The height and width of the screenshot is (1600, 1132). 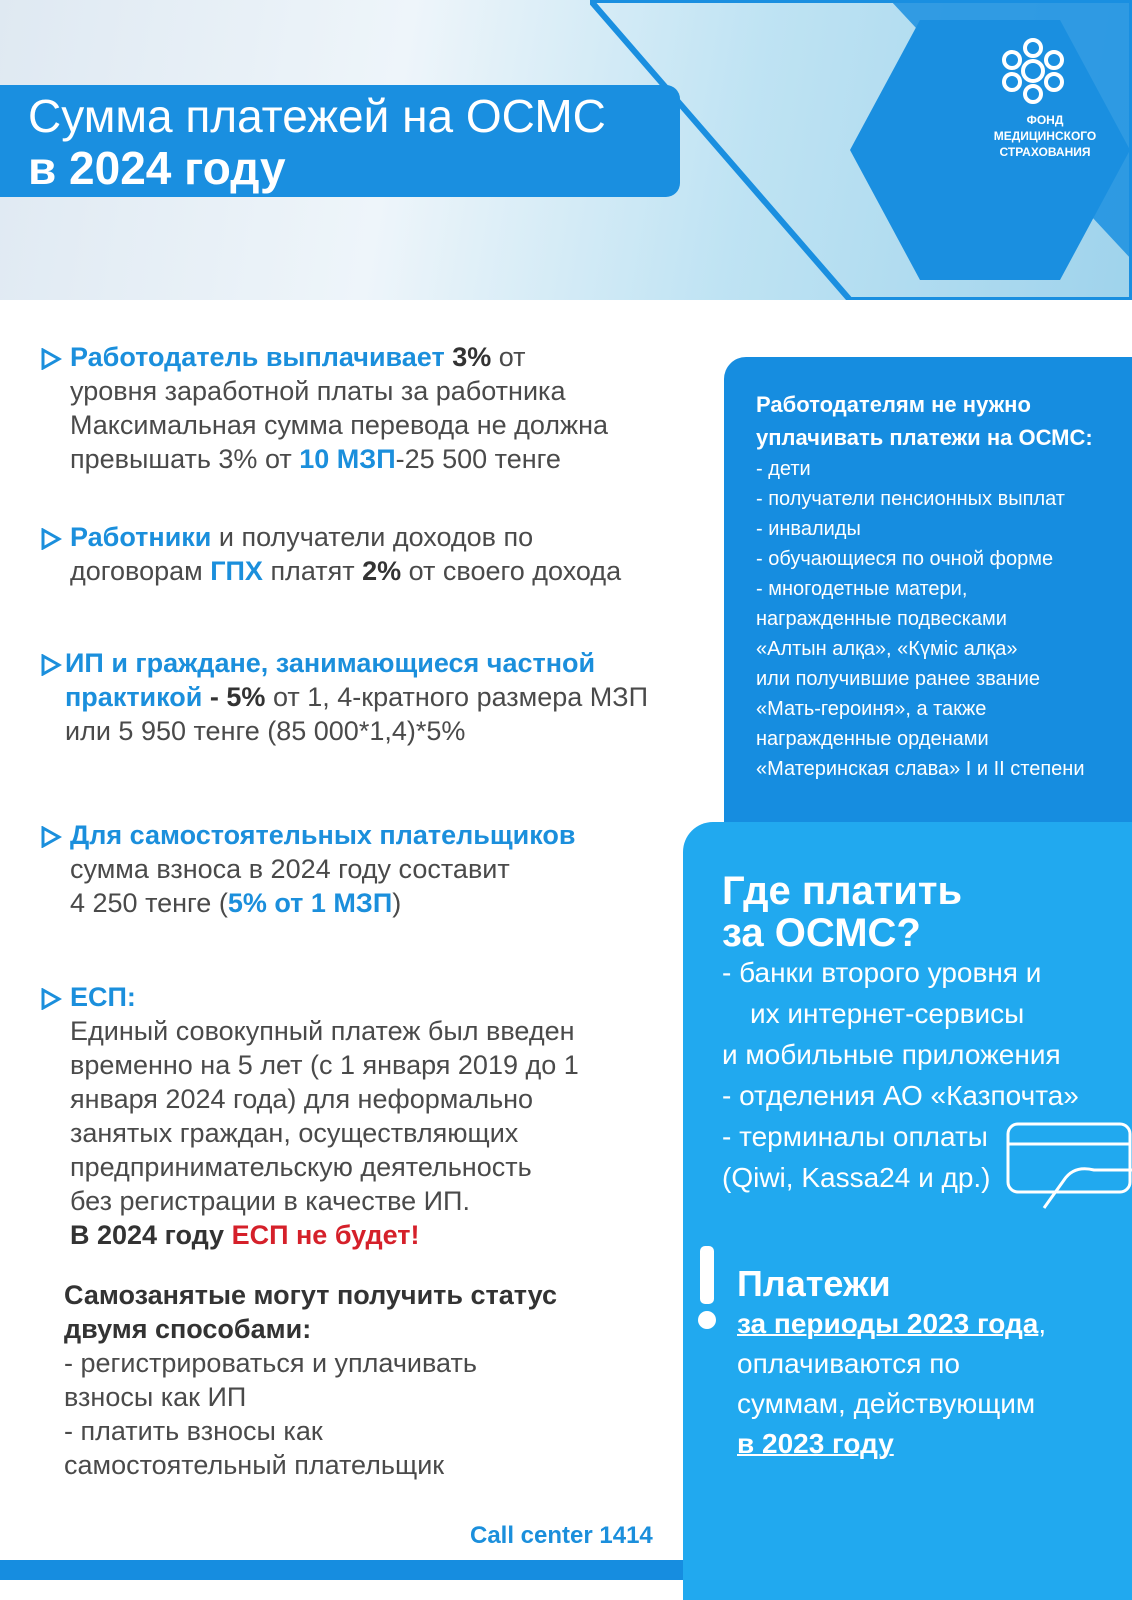 What do you see at coordinates (155, 1397) in the screenshot?
I see `text-run: взносы как ИП` at bounding box center [155, 1397].